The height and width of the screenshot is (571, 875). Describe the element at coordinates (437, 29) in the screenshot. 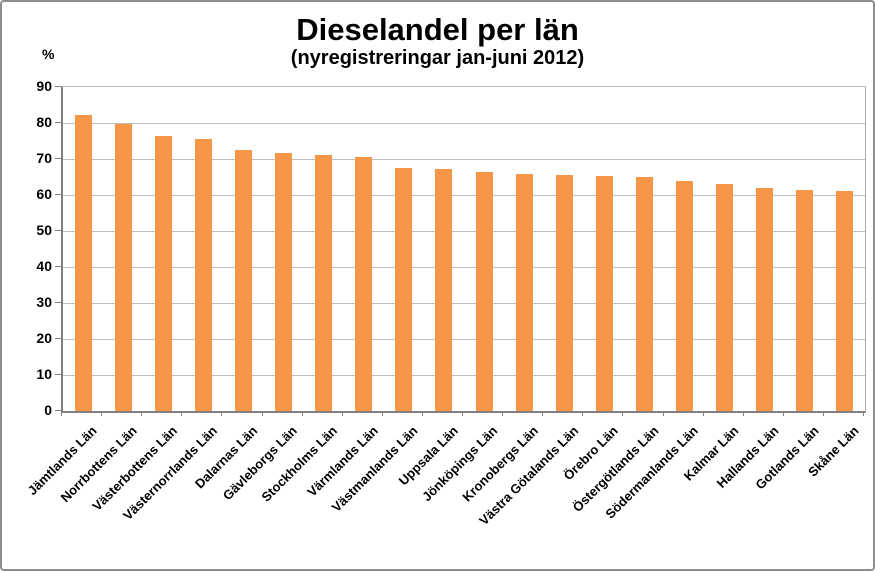

I see `chart-title: Dieselandel per län` at that location.